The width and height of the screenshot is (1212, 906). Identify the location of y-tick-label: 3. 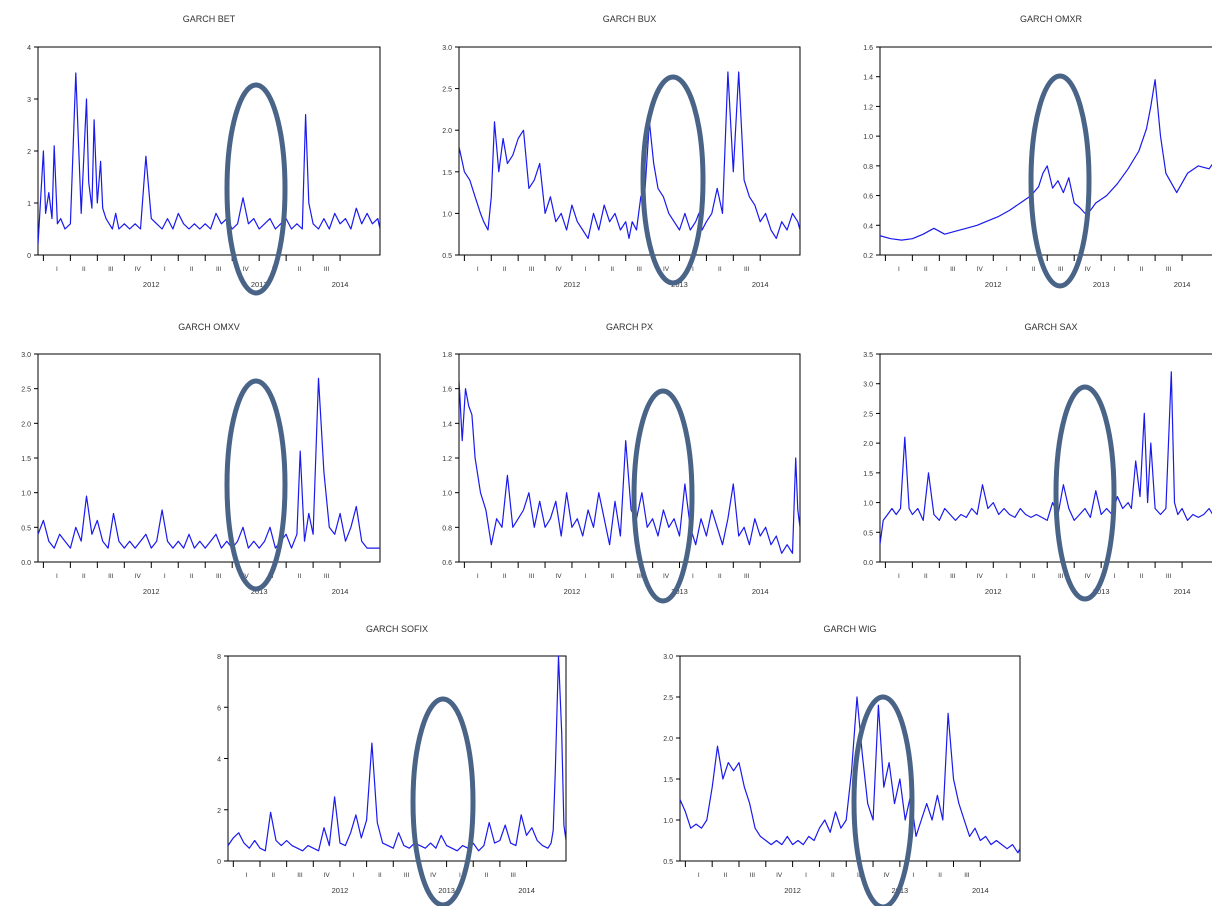
(29, 100).